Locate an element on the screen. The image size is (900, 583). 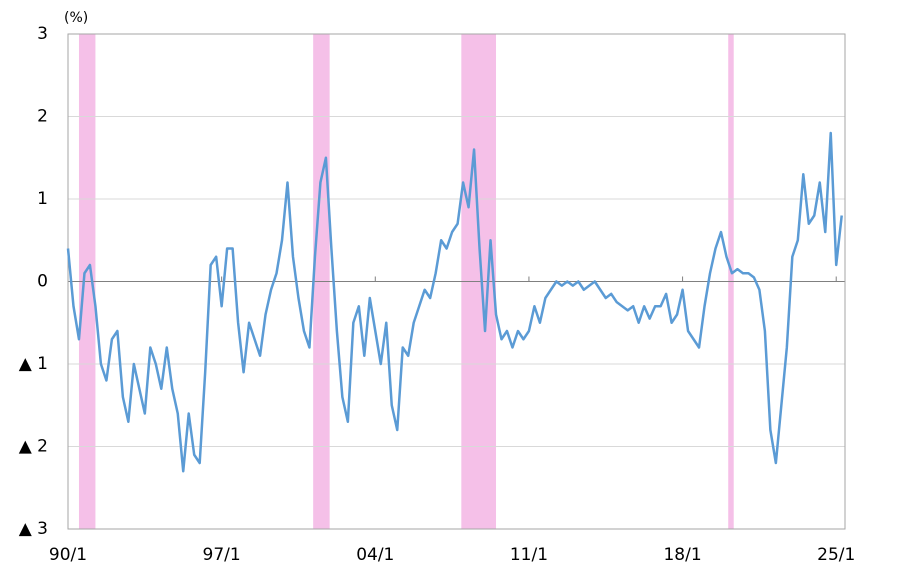
x-tick-label: 11/1 is located at coordinates (529, 555).